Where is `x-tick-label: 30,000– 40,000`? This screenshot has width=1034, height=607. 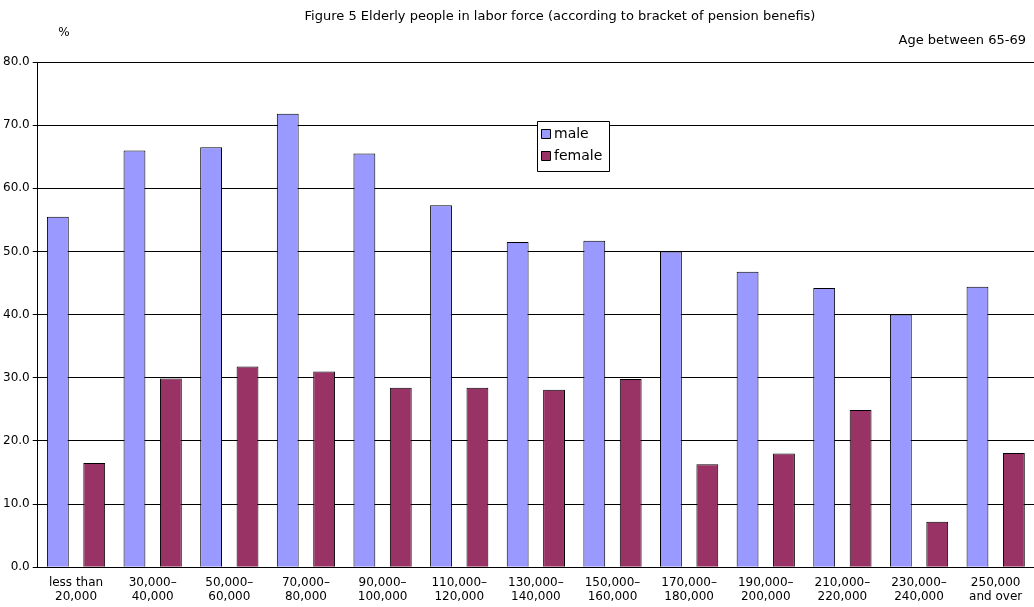
x-tick-label: 30,000– 40,000 is located at coordinates (152, 588).